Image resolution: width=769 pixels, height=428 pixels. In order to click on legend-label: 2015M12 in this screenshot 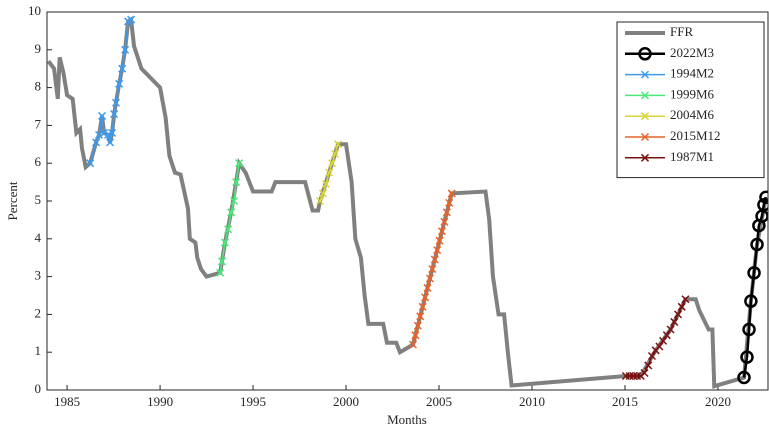, I will do `click(695, 135)`.